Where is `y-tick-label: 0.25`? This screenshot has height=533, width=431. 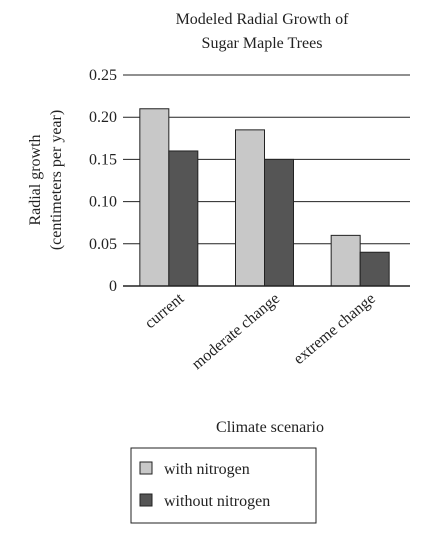 y-tick-label: 0.25 is located at coordinates (103, 75).